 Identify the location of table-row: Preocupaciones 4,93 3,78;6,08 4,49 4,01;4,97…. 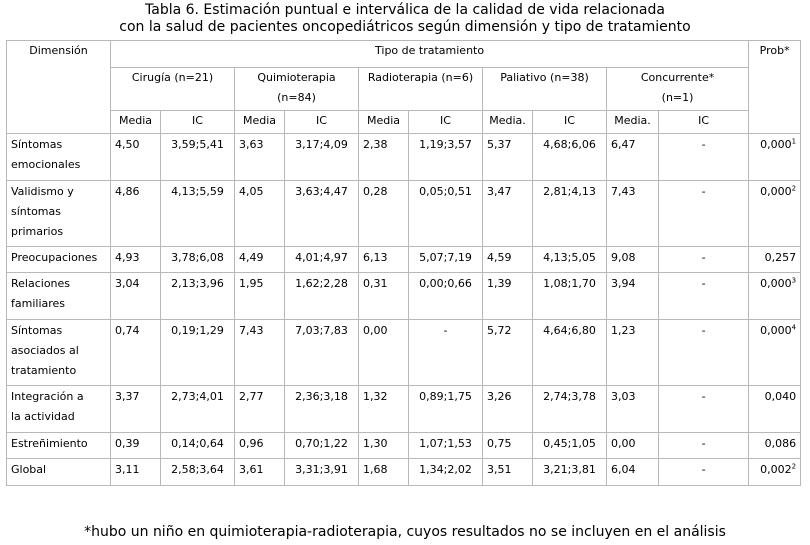
(404, 259).